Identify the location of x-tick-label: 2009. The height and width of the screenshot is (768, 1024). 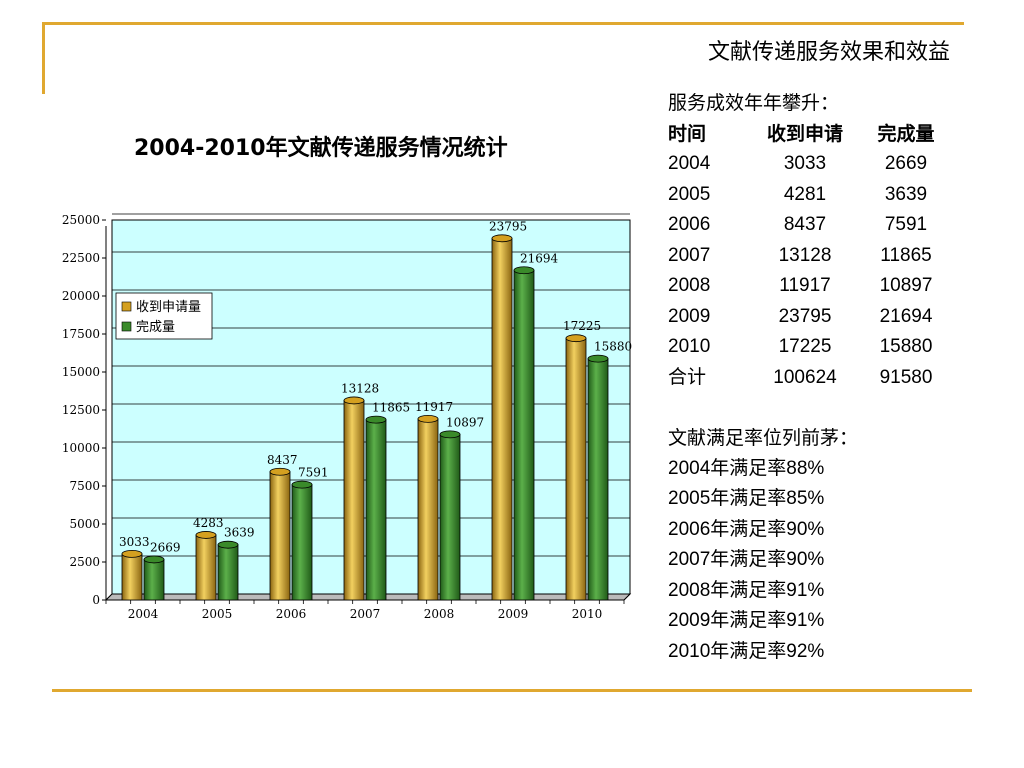
(513, 614).